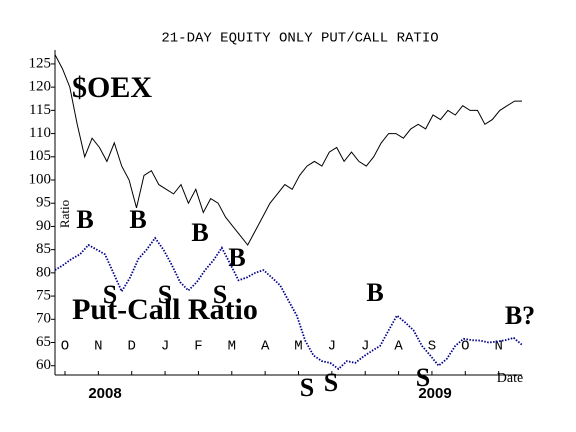  I want to click on y-tick-label: 75, so click(43, 296).